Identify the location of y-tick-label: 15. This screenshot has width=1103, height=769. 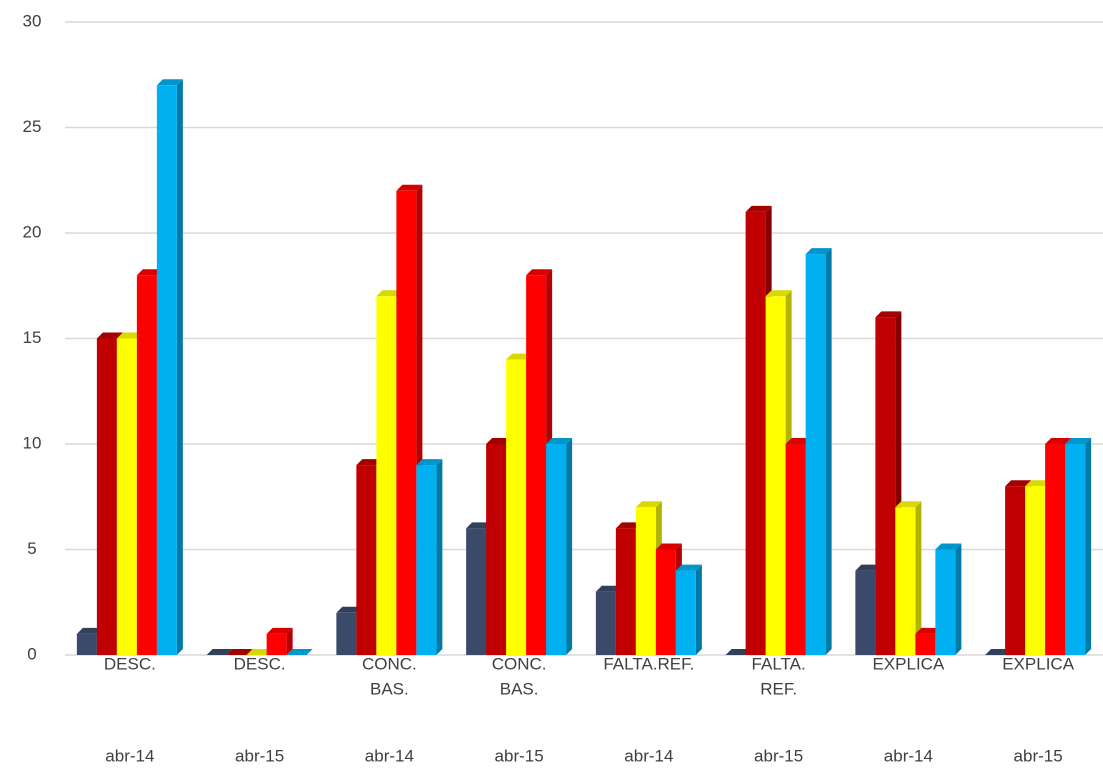
(32, 337).